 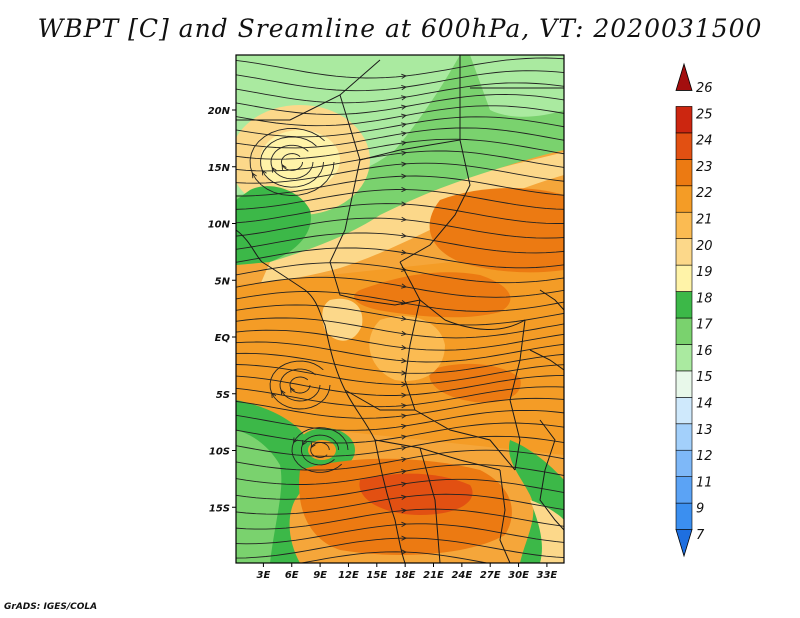 I want to click on longitude-axis: 3E 6E 9E 12E 15E 18E 21E 24E 27E 30E 33E, so click(x=407, y=572).